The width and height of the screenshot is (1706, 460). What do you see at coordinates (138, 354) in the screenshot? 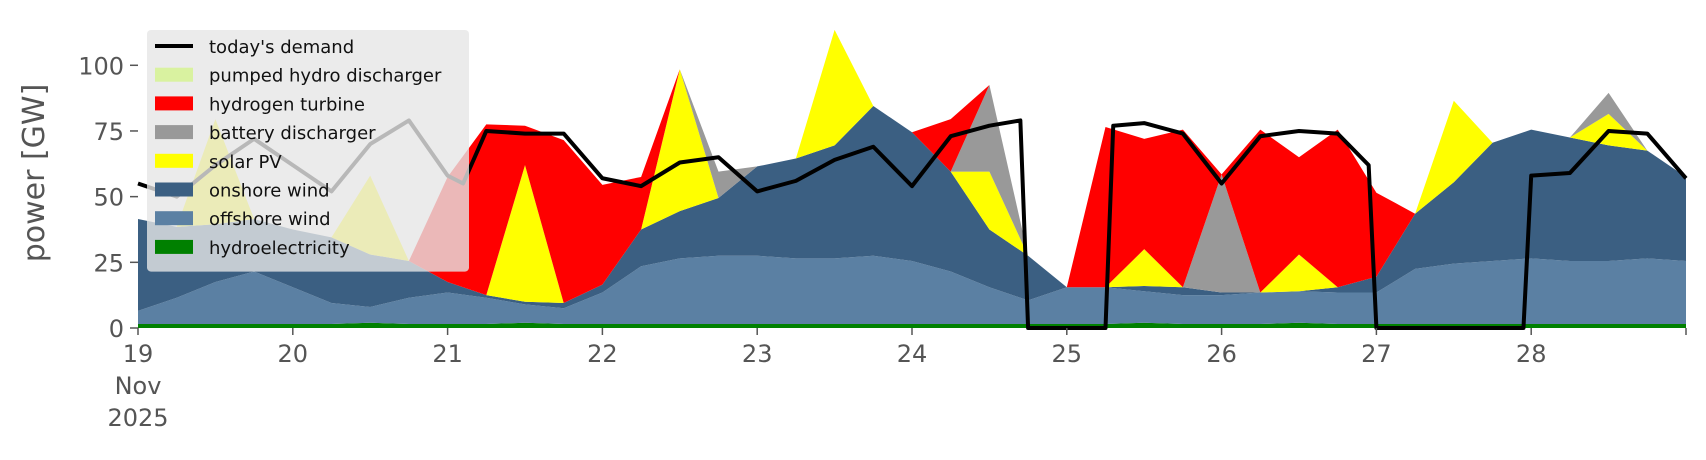
I see `x-tick-label: 19` at bounding box center [138, 354].